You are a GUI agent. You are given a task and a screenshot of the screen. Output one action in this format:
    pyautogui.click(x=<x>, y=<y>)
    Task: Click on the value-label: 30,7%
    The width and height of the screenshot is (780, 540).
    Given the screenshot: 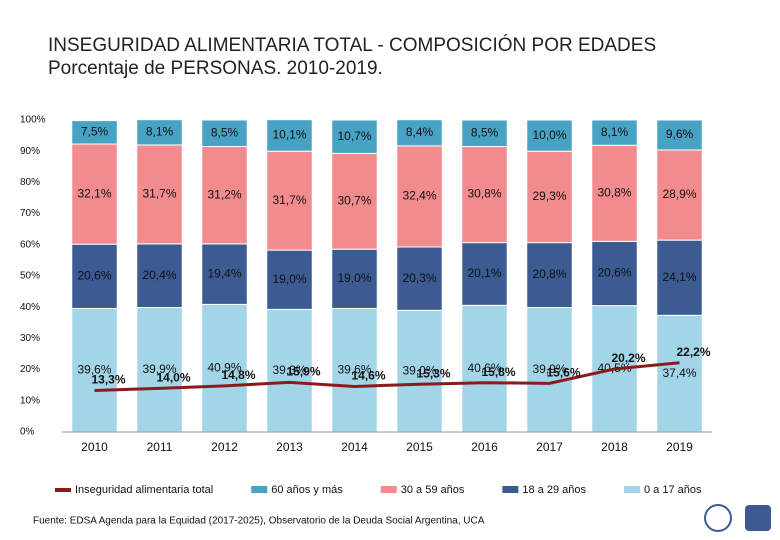 What is the action you would take?
    pyautogui.click(x=354, y=200)
    